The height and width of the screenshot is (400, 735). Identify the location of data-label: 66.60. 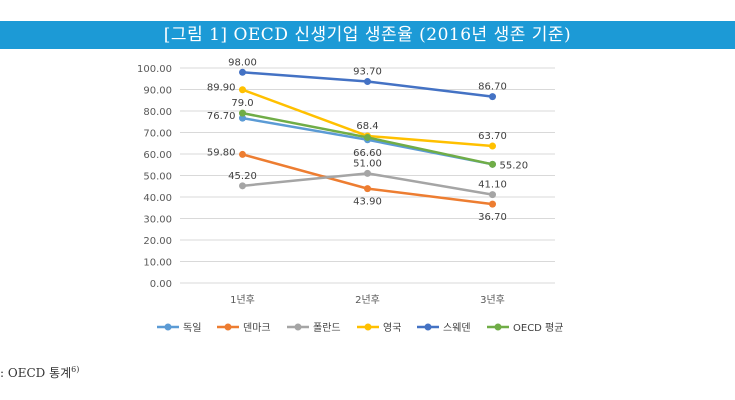
(367, 153).